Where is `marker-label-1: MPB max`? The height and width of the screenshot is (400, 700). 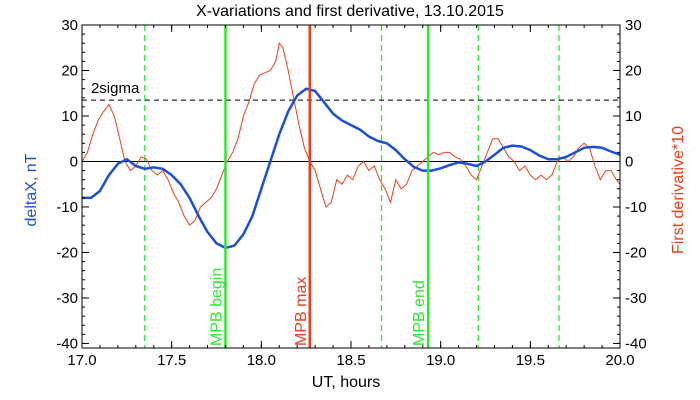
marker-label-1: MPB max is located at coordinates (301, 311).